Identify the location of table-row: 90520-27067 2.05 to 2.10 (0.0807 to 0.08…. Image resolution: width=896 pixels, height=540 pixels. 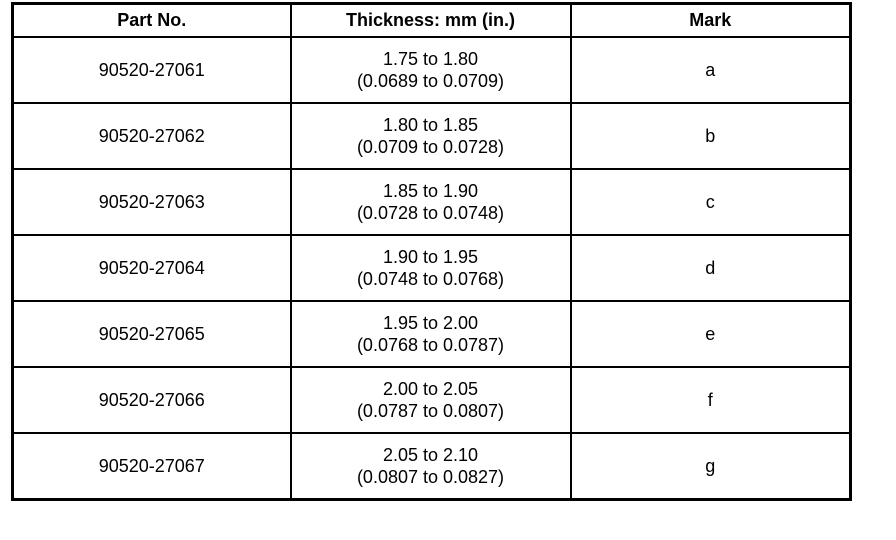
(431, 466).